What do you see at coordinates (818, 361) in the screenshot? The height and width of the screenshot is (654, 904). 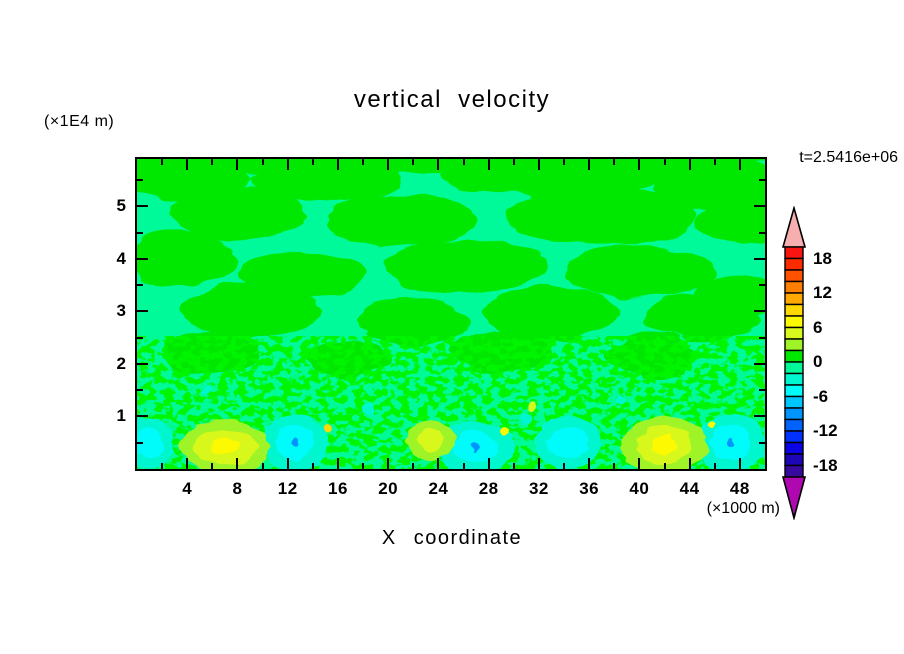 I see `colorbar-label: 0` at bounding box center [818, 361].